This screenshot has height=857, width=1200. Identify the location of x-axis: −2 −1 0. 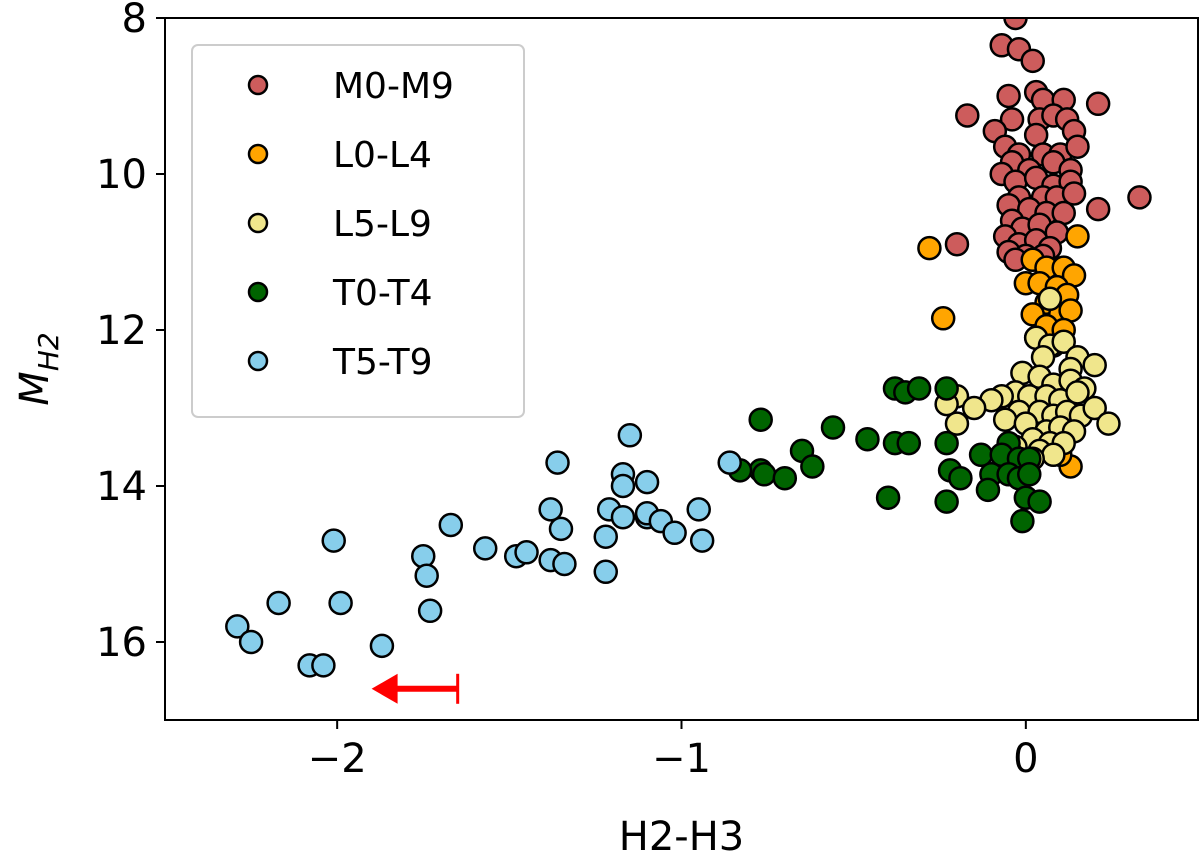
(673, 751).